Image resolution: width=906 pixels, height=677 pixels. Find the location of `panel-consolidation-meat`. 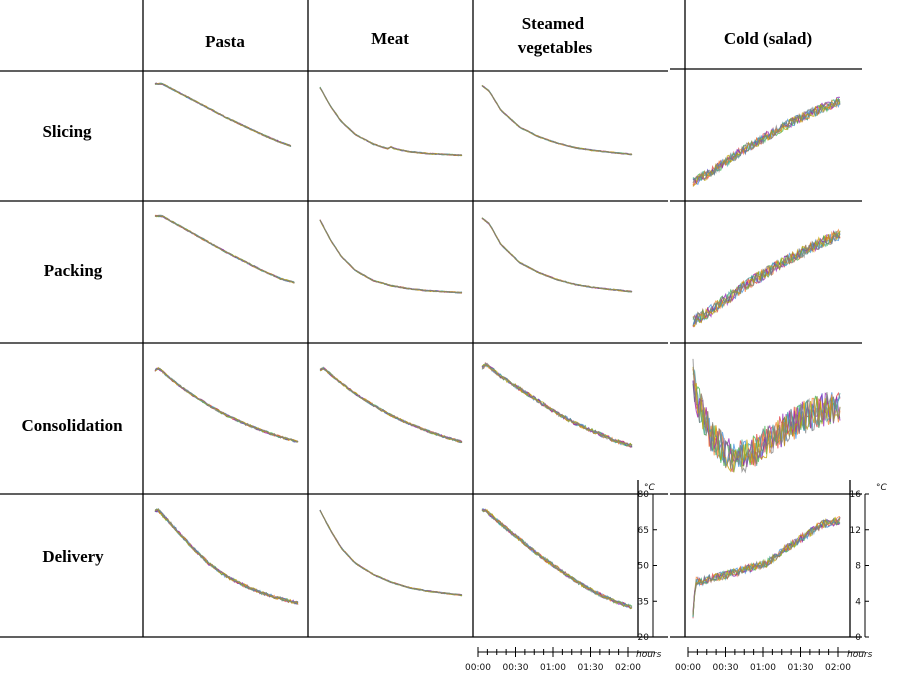

panel-consolidation-meat is located at coordinates (391, 405).